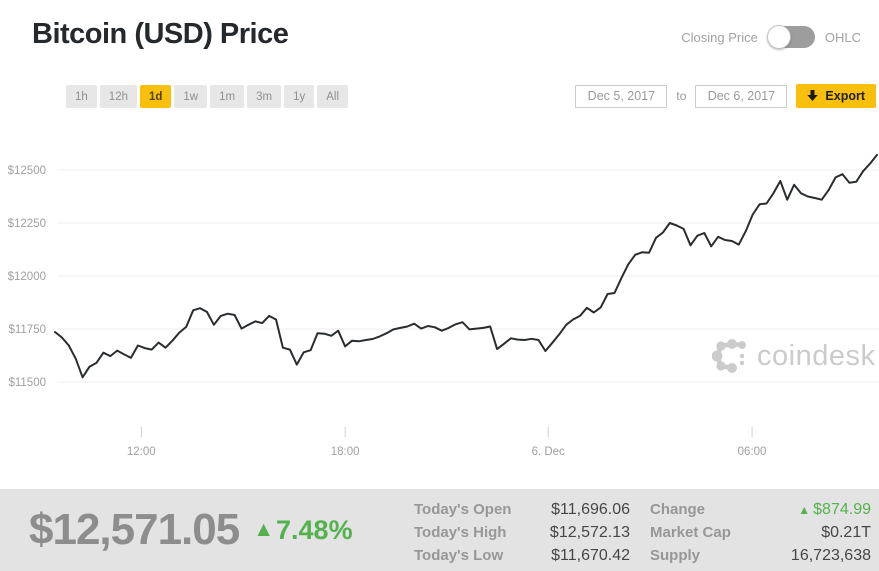 The width and height of the screenshot is (879, 571). I want to click on range-button-3m: 3m, so click(264, 96).